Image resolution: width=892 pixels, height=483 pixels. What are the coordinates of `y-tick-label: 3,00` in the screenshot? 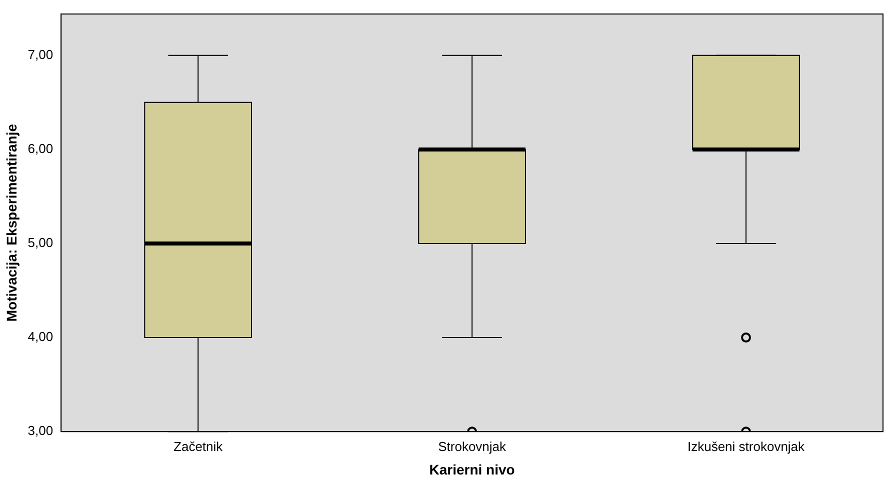 It's located at (41, 430).